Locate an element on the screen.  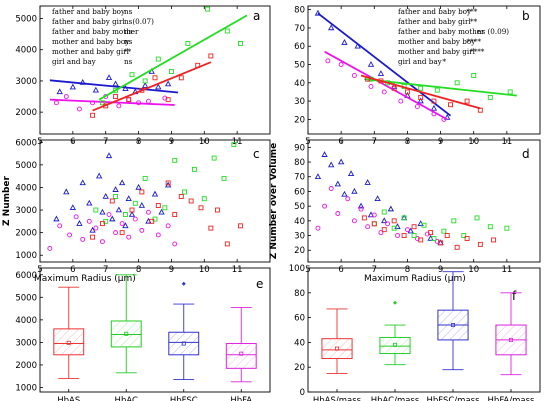
annotation-significance: **** is located at coordinates (474, 41).